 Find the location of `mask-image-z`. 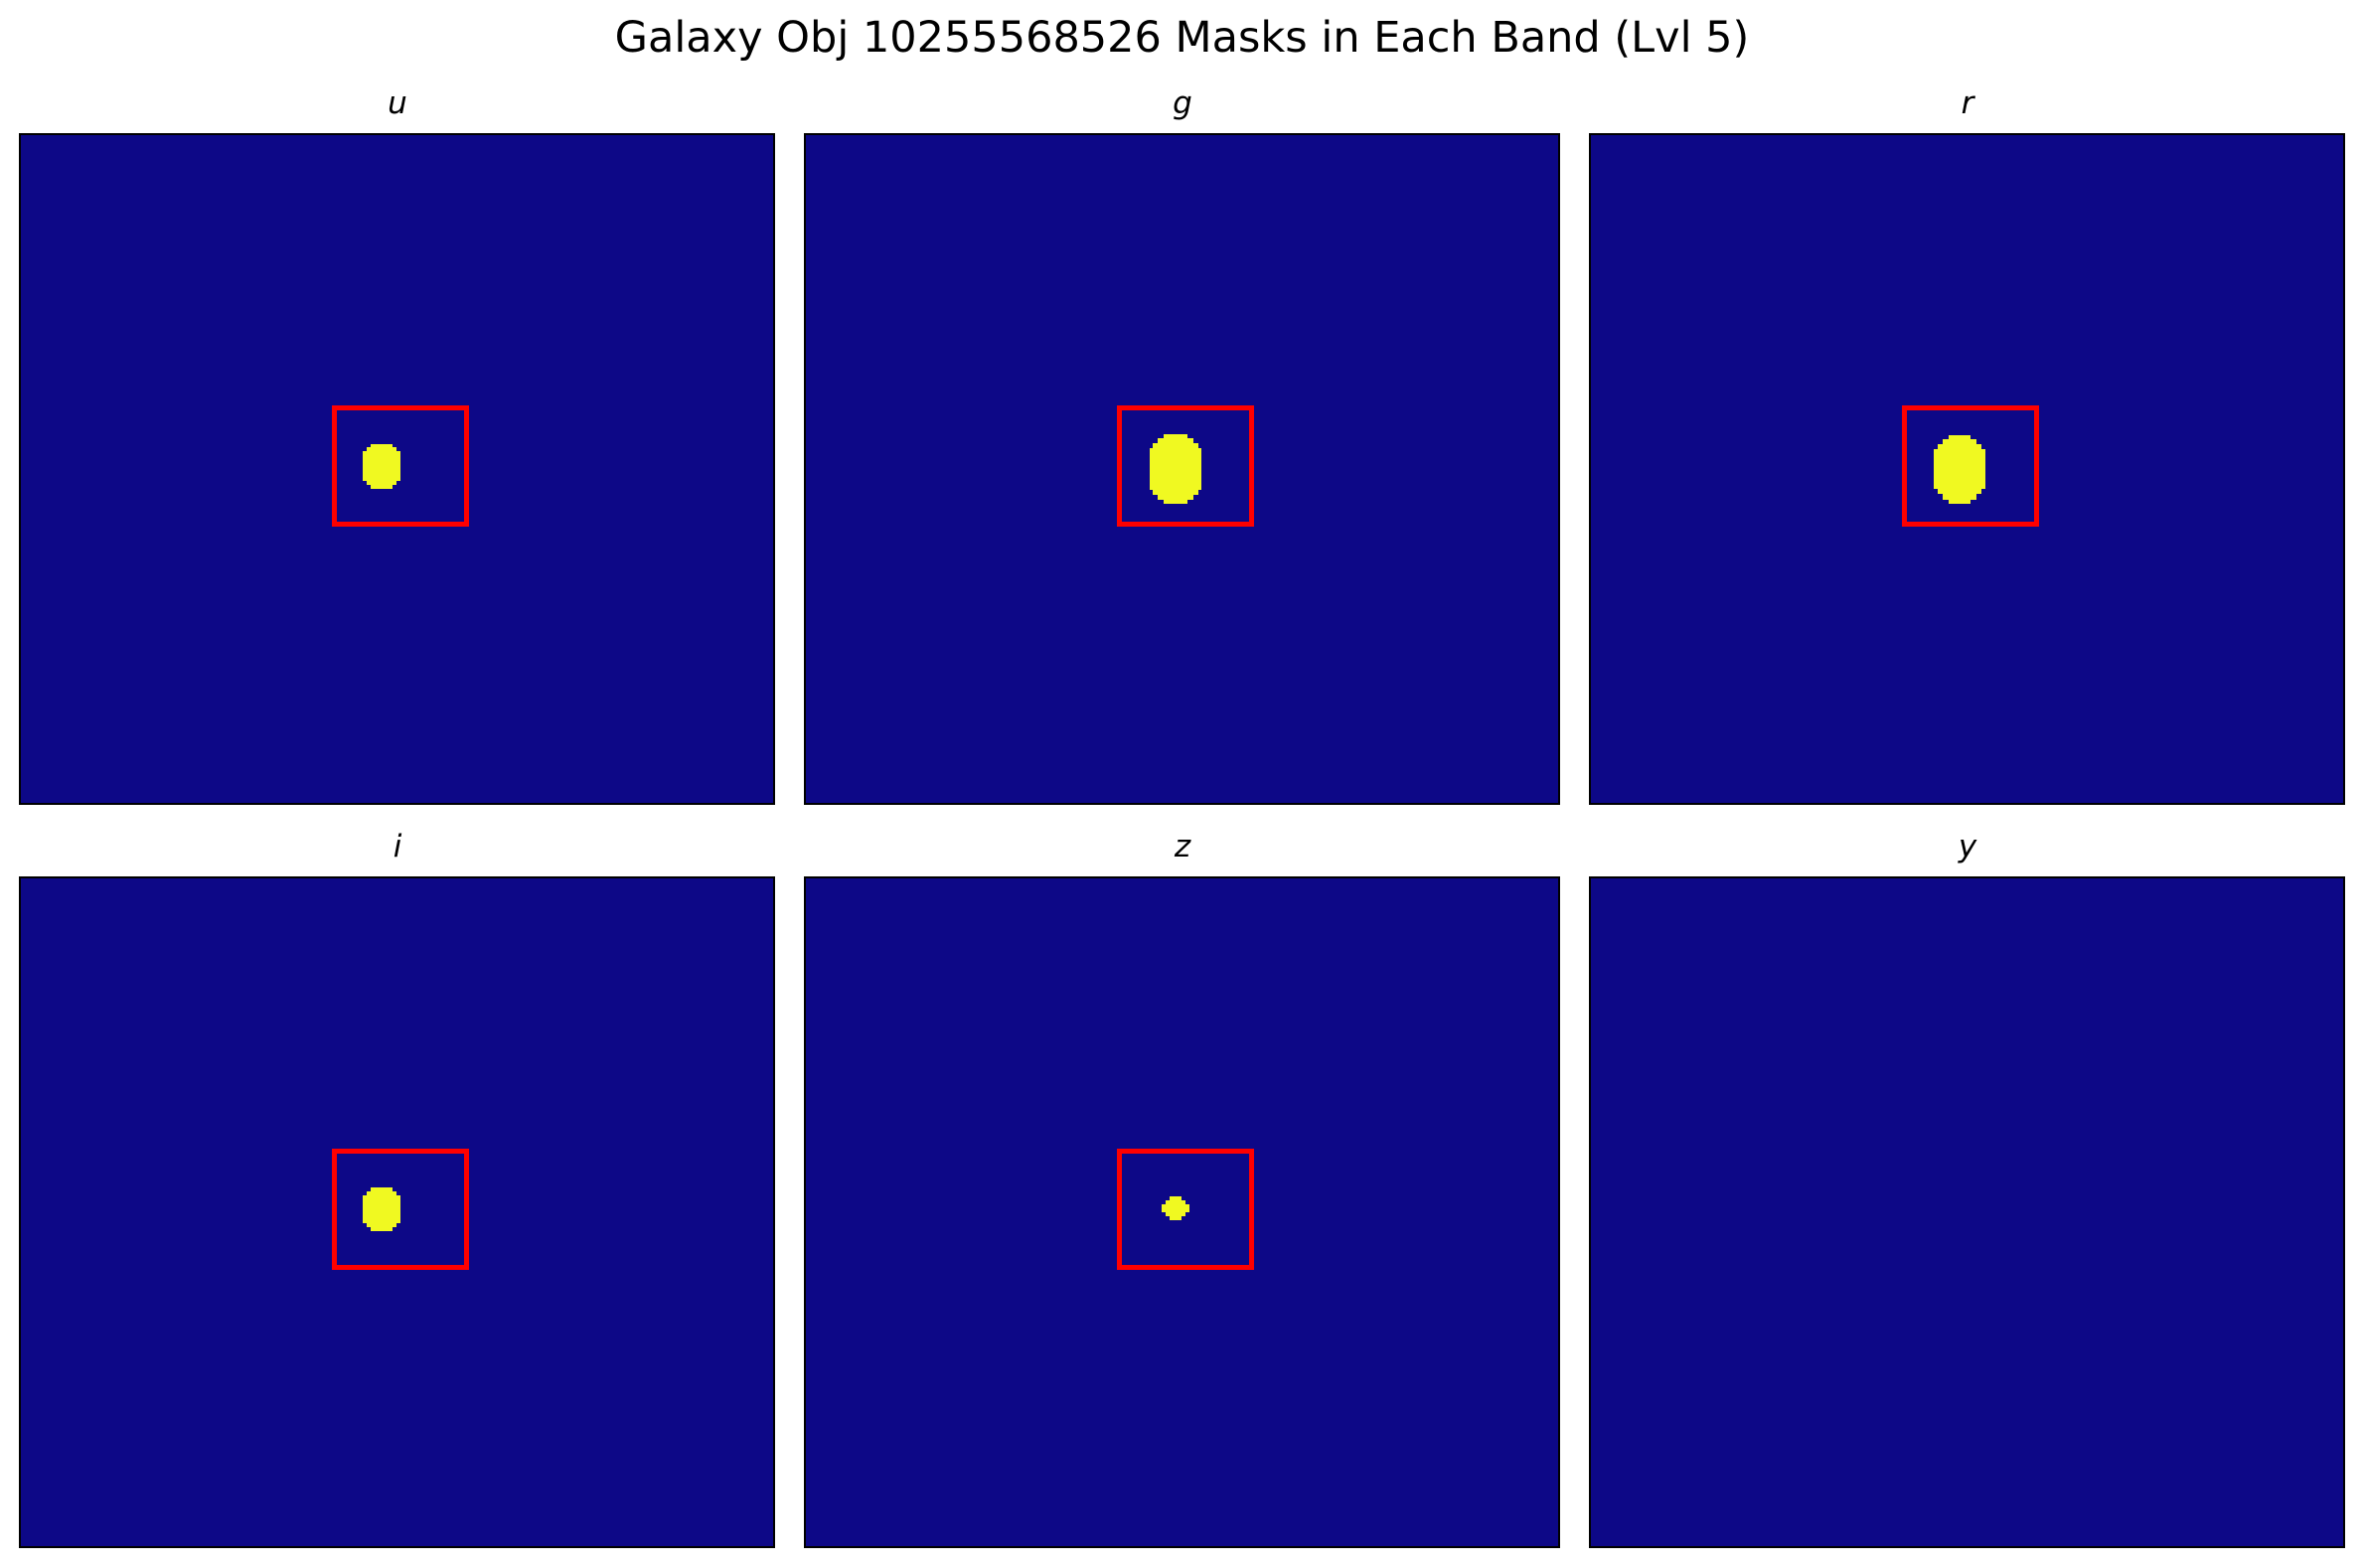

mask-image-z is located at coordinates (1175, 1208).